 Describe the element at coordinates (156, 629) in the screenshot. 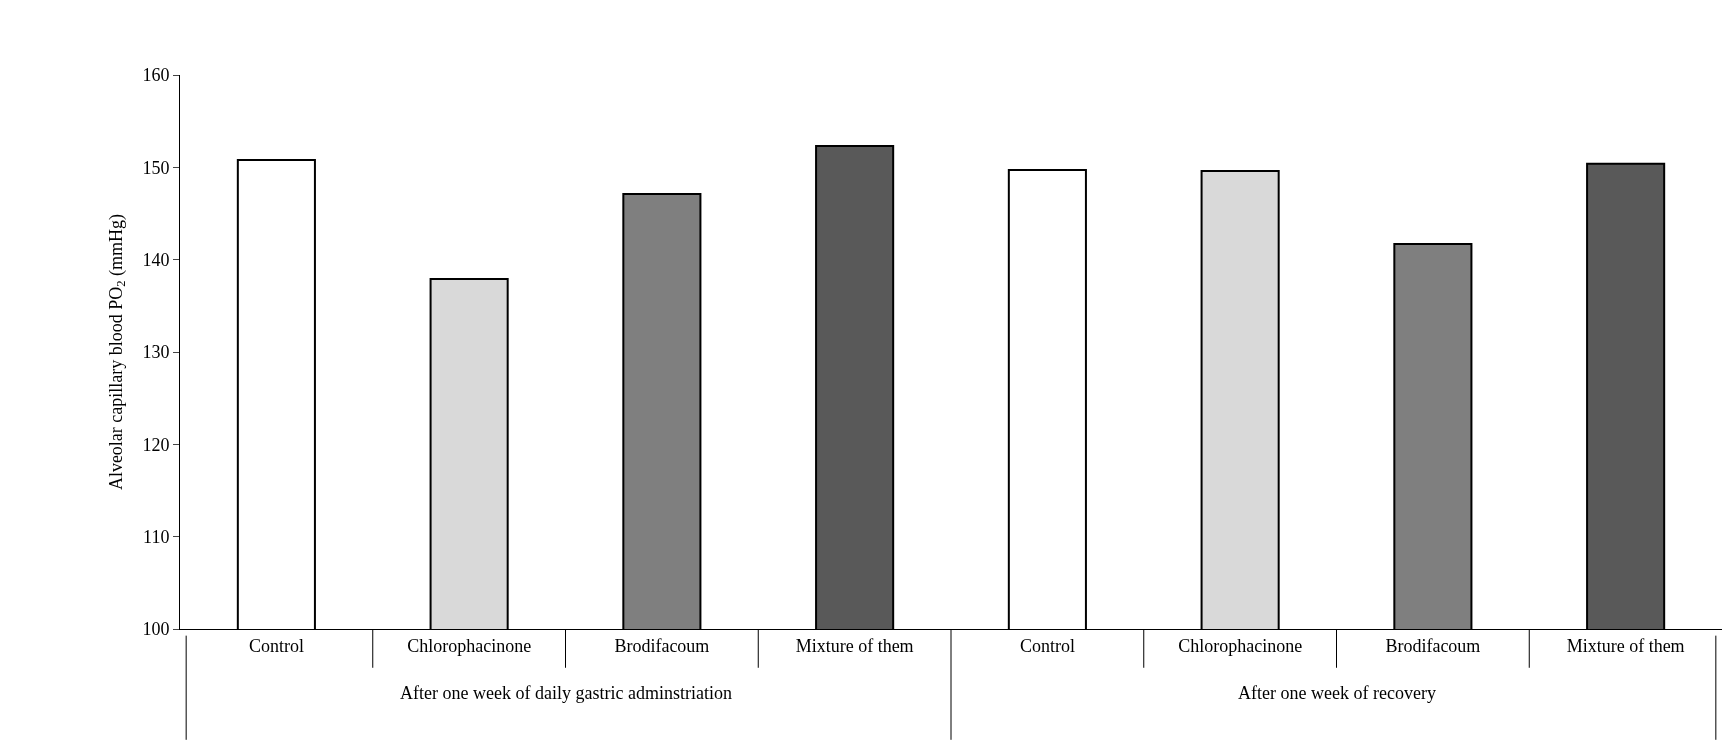

I see `y-tick-label: 100` at that location.